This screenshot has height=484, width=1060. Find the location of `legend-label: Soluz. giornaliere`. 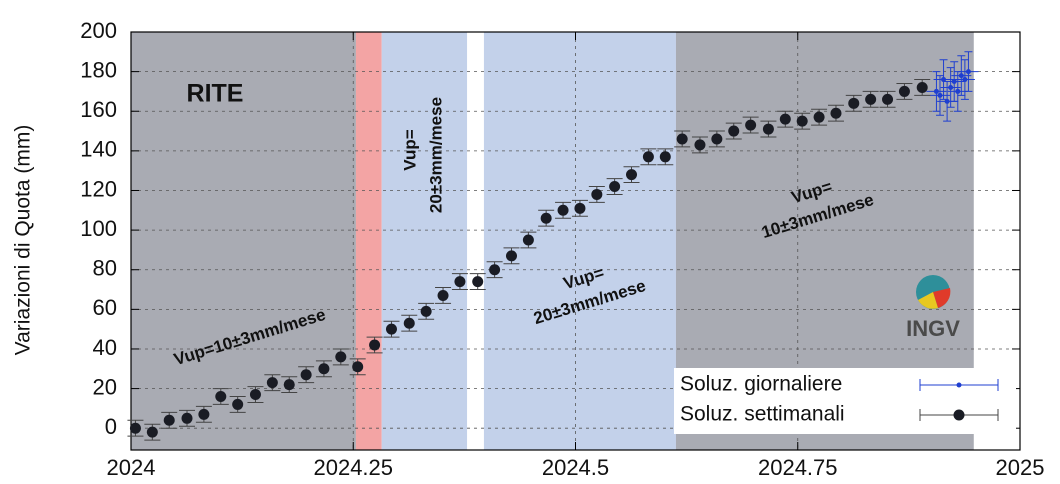

legend-label: Soluz. giornaliere is located at coordinates (761, 384).